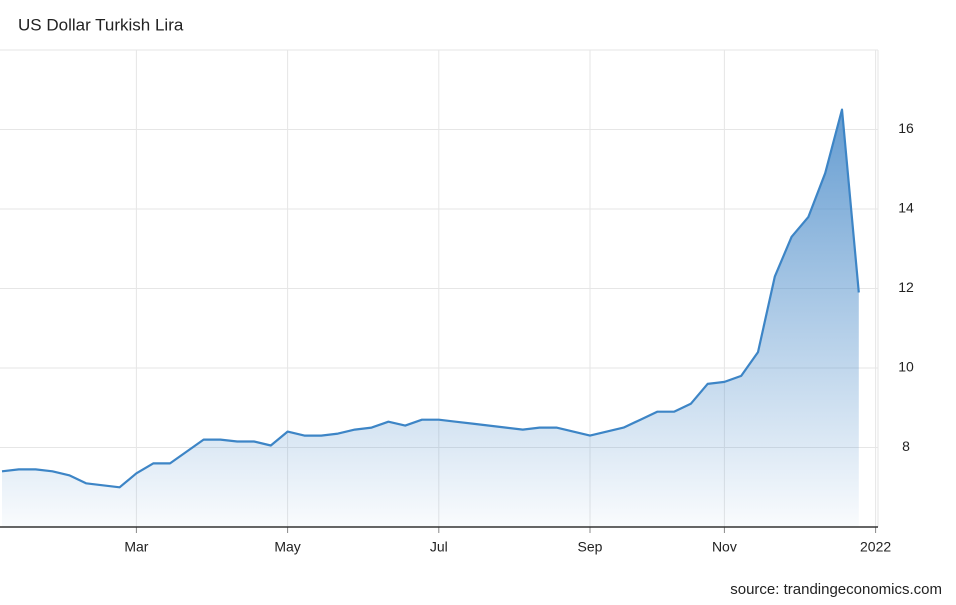  What do you see at coordinates (906, 208) in the screenshot?
I see `y-tick-label: 14` at bounding box center [906, 208].